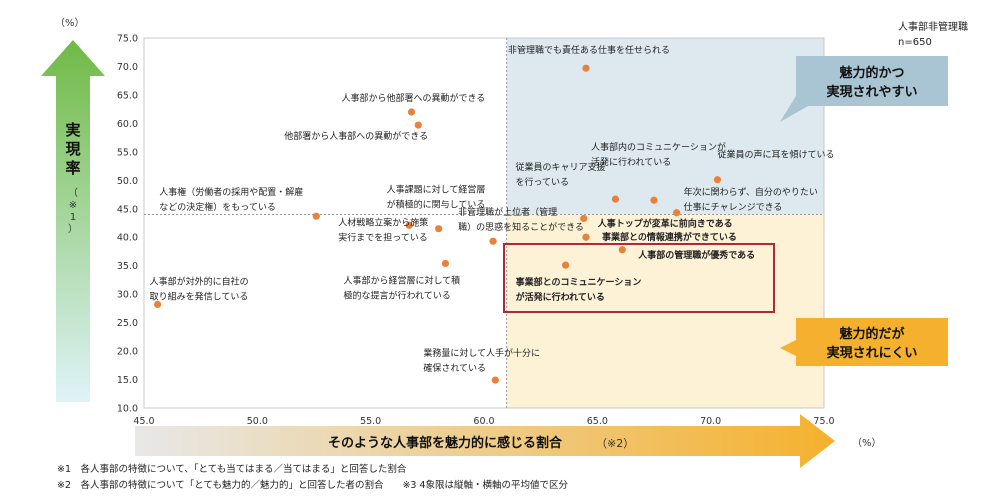  What do you see at coordinates (560, 297) in the screenshot?
I see `data-point-label: が活発に行われている` at bounding box center [560, 297].